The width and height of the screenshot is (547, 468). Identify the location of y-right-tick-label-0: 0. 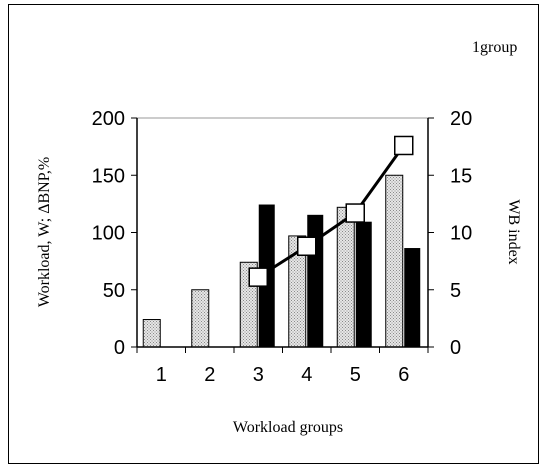
(455, 348).